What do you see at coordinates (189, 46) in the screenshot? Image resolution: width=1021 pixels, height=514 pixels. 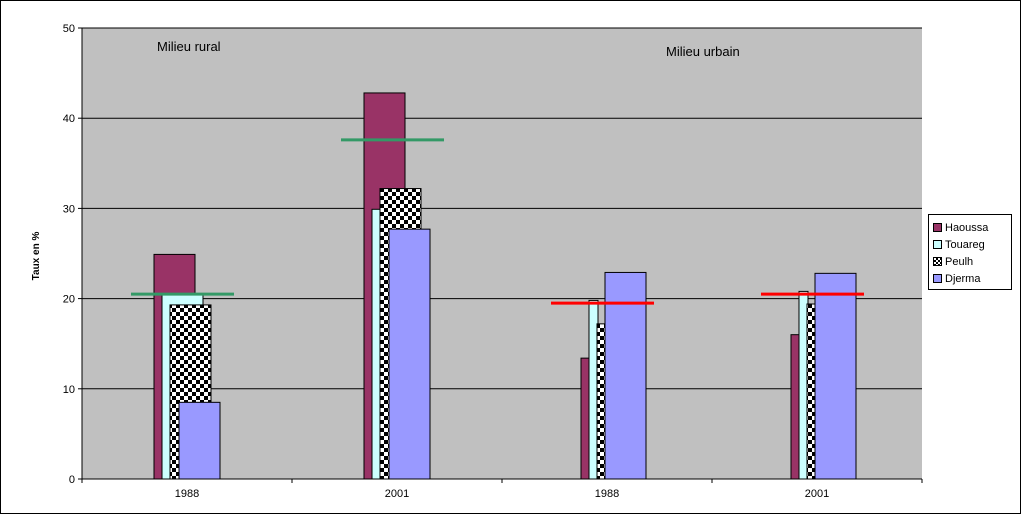 I see `annotation-rural: Milieu rural` at bounding box center [189, 46].